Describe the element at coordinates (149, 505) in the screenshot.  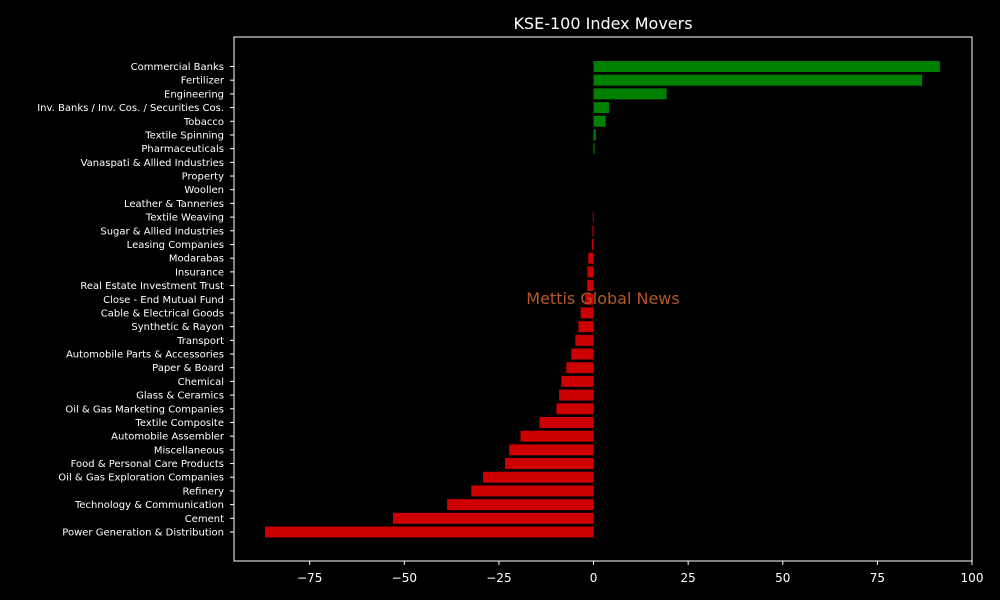
I see `y-tick-label-32: Technology & Communication` at that location.